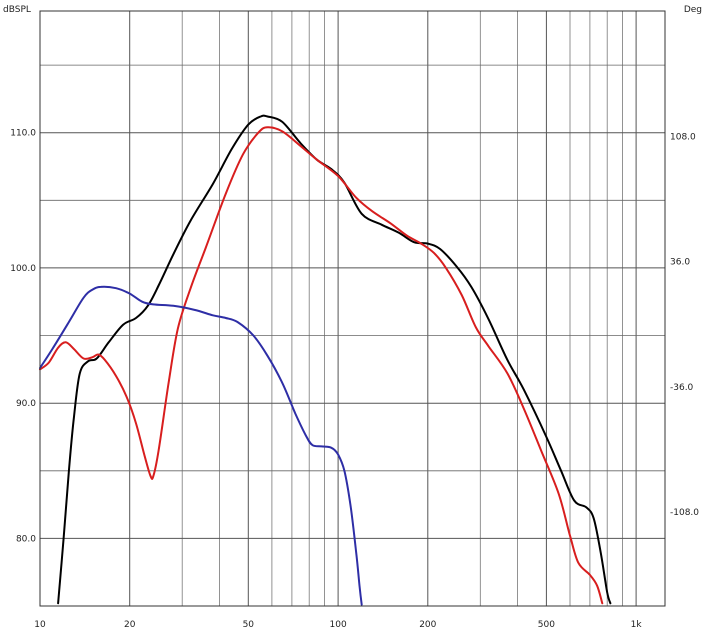 Image resolution: width=705 pixels, height=631 pixels. What do you see at coordinates (26, 404) in the screenshot?
I see `y-tick-label: 90.0` at bounding box center [26, 404].